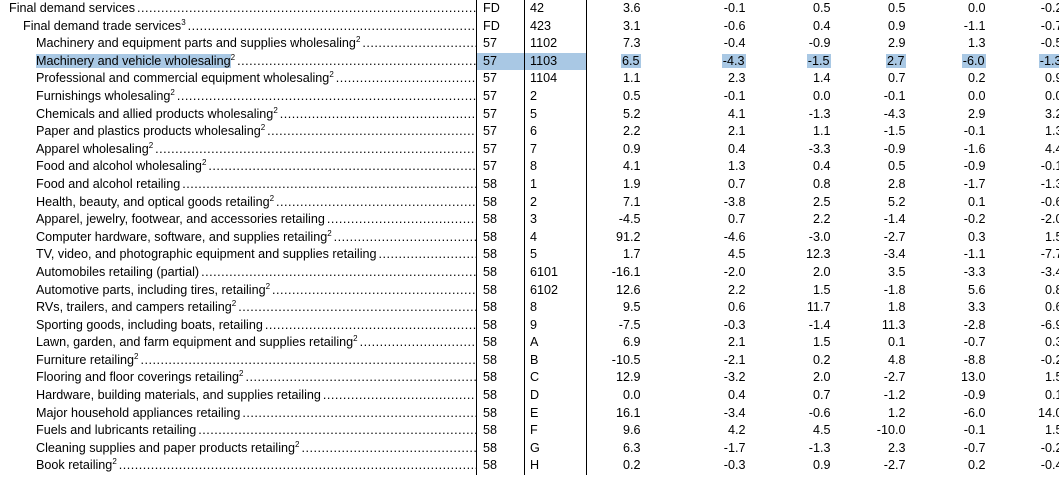 This screenshot has width=1059, height=478. I want to click on row-value: -0.3, so click(734, 324).